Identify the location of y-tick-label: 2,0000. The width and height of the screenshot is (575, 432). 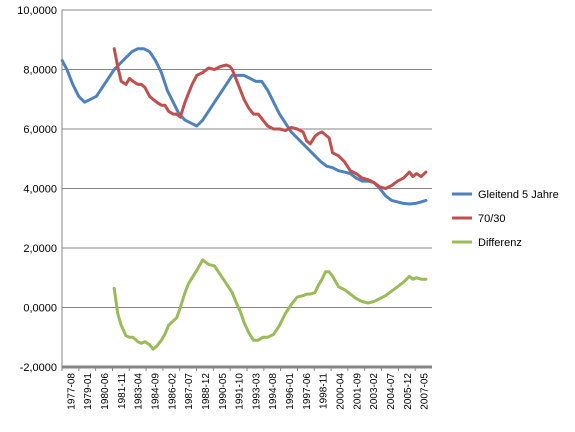
(40, 249).